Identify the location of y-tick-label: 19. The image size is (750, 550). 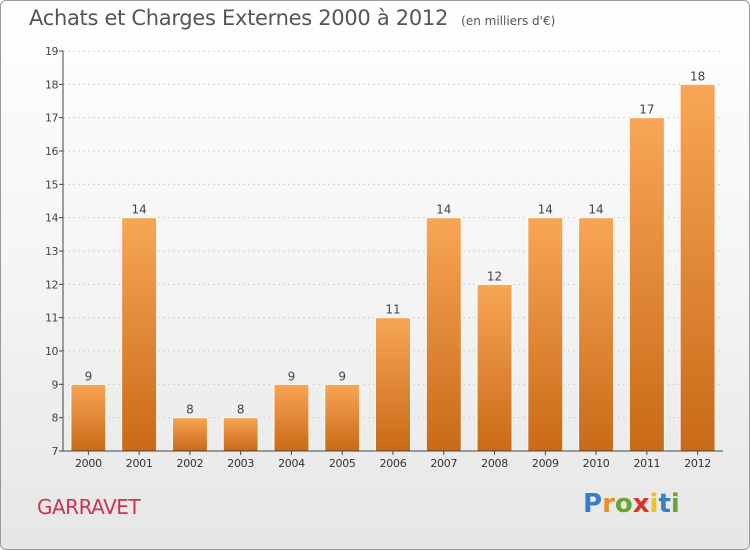
(51, 51).